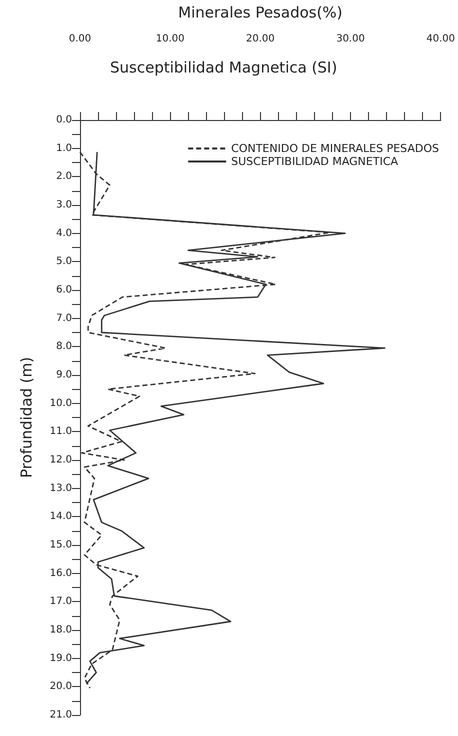  I want to click on x-tick-label: 20.00, so click(260, 39).